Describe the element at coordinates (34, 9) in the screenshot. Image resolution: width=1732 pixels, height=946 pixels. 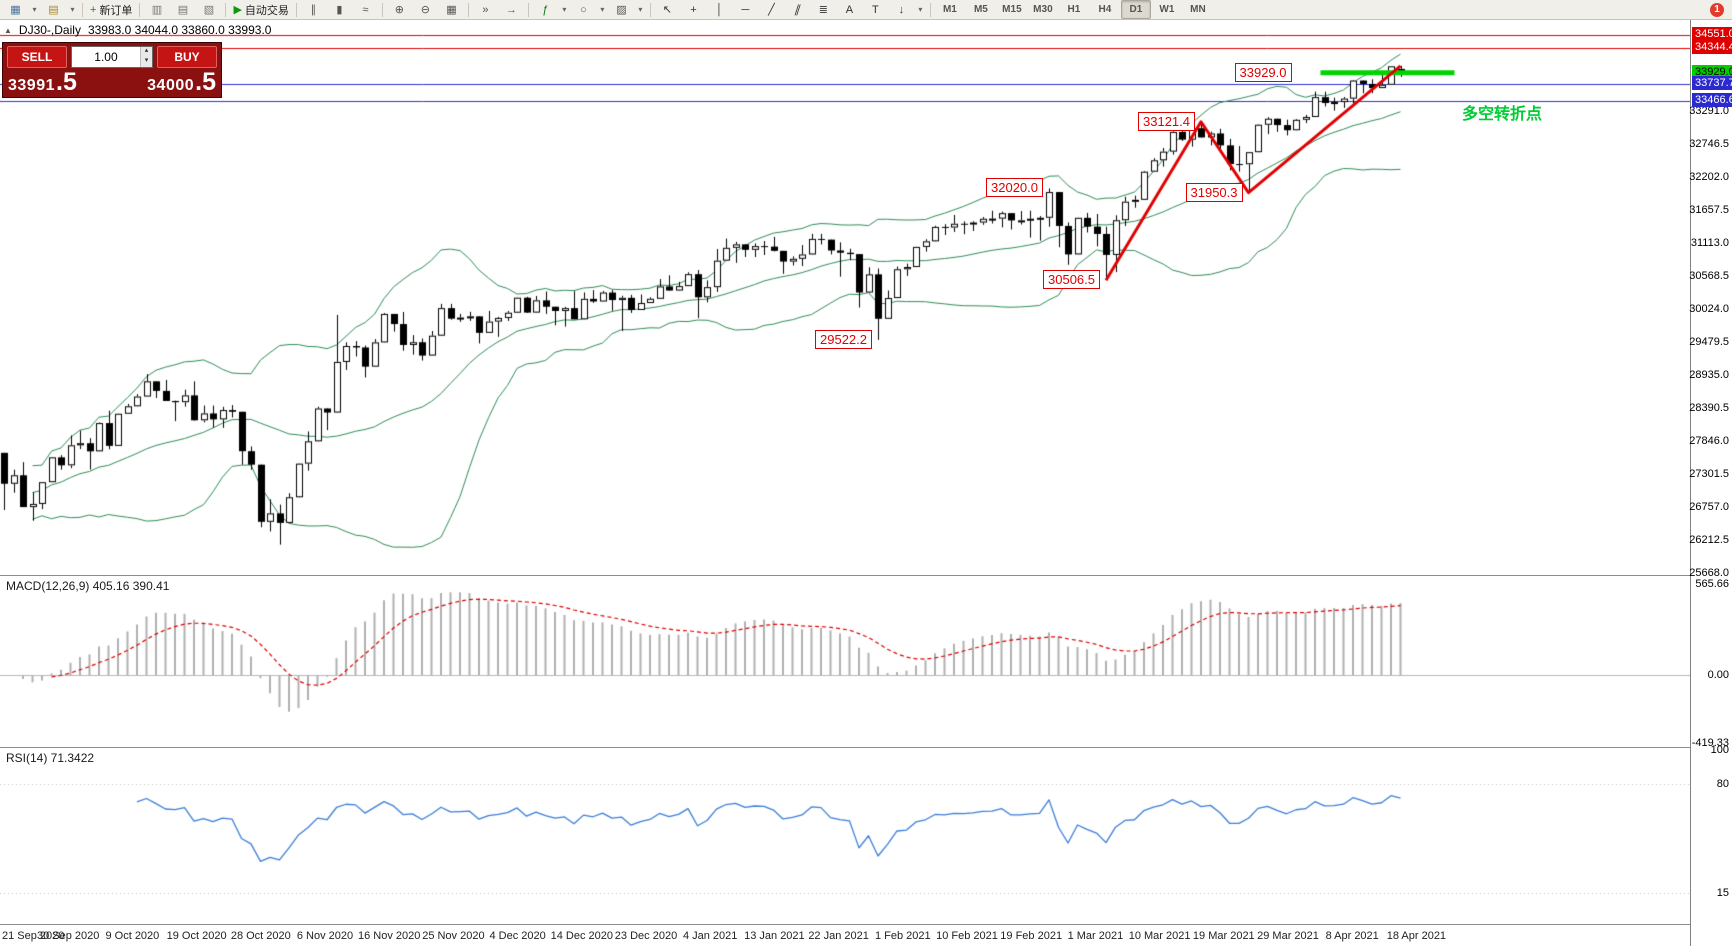
I see `new-chart-dropdown-icon: ▾` at that location.